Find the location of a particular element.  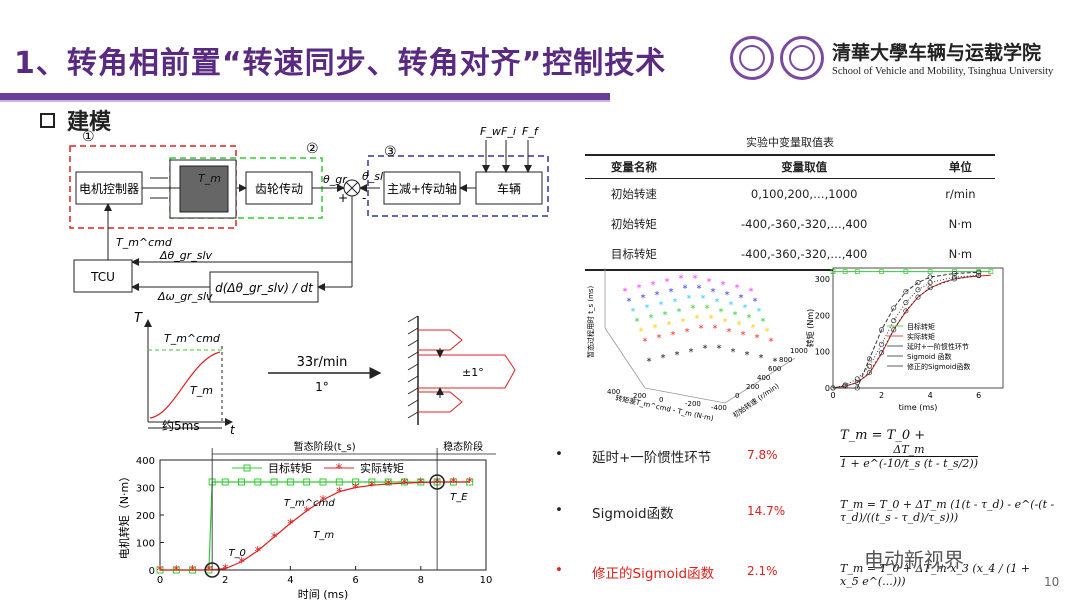

page-number: 10 is located at coordinates (1052, 582).